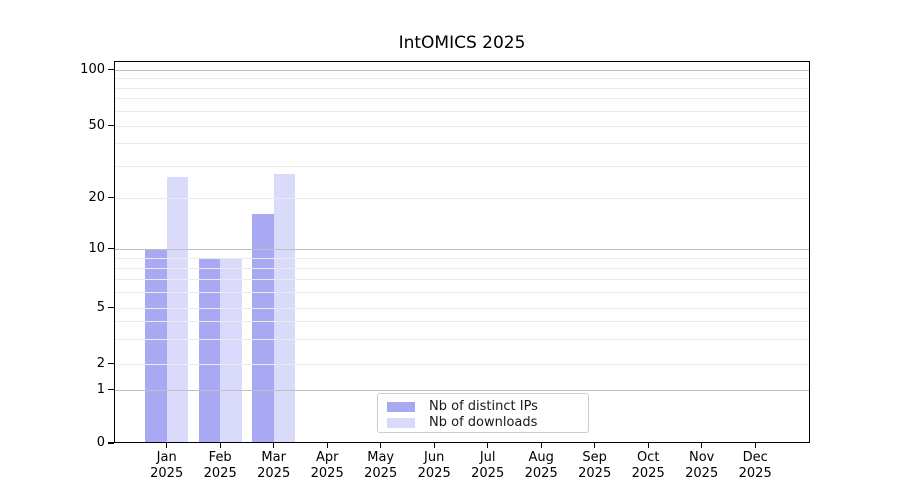 This screenshot has height=500, width=900. I want to click on x-tick-label: Oct 2025, so click(648, 465).